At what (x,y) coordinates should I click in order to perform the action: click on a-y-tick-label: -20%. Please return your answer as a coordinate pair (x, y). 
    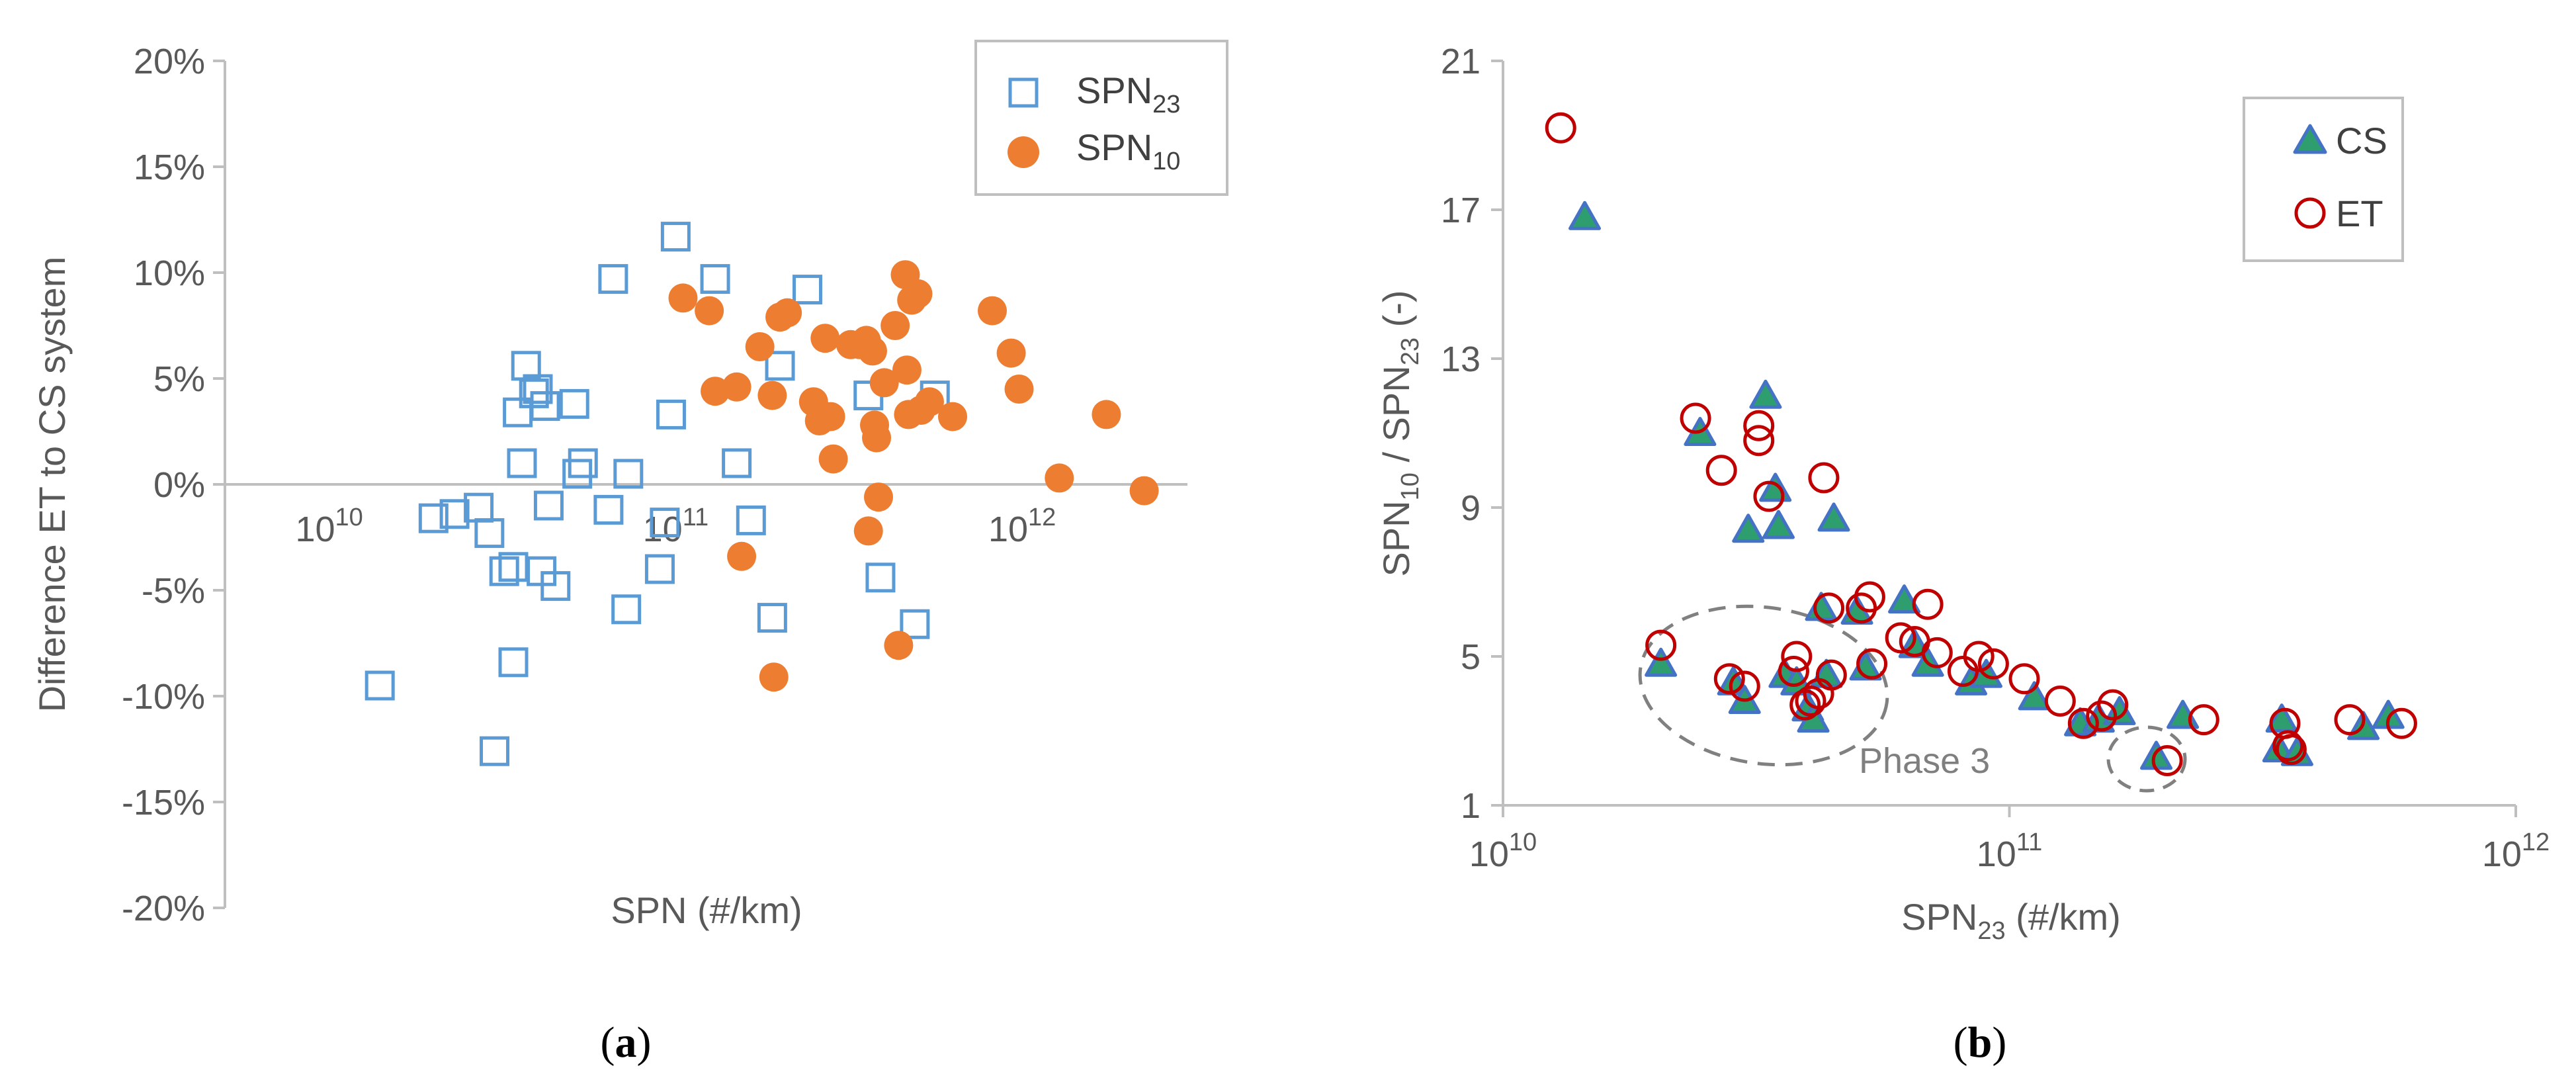
    Looking at the image, I should click on (163, 908).